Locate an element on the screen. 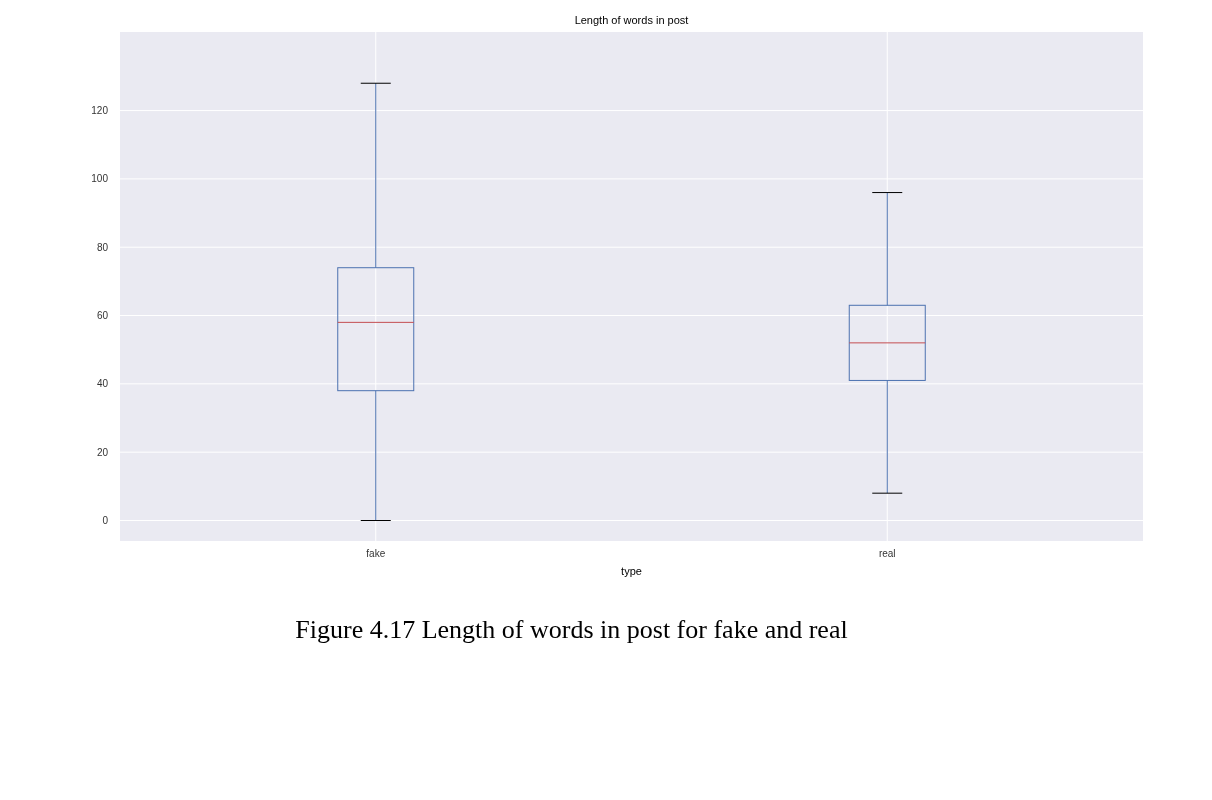 This screenshot has width=1212, height=800. caption: Figure 4.17 Length of words in post for fake and real is located at coordinates (571, 629).